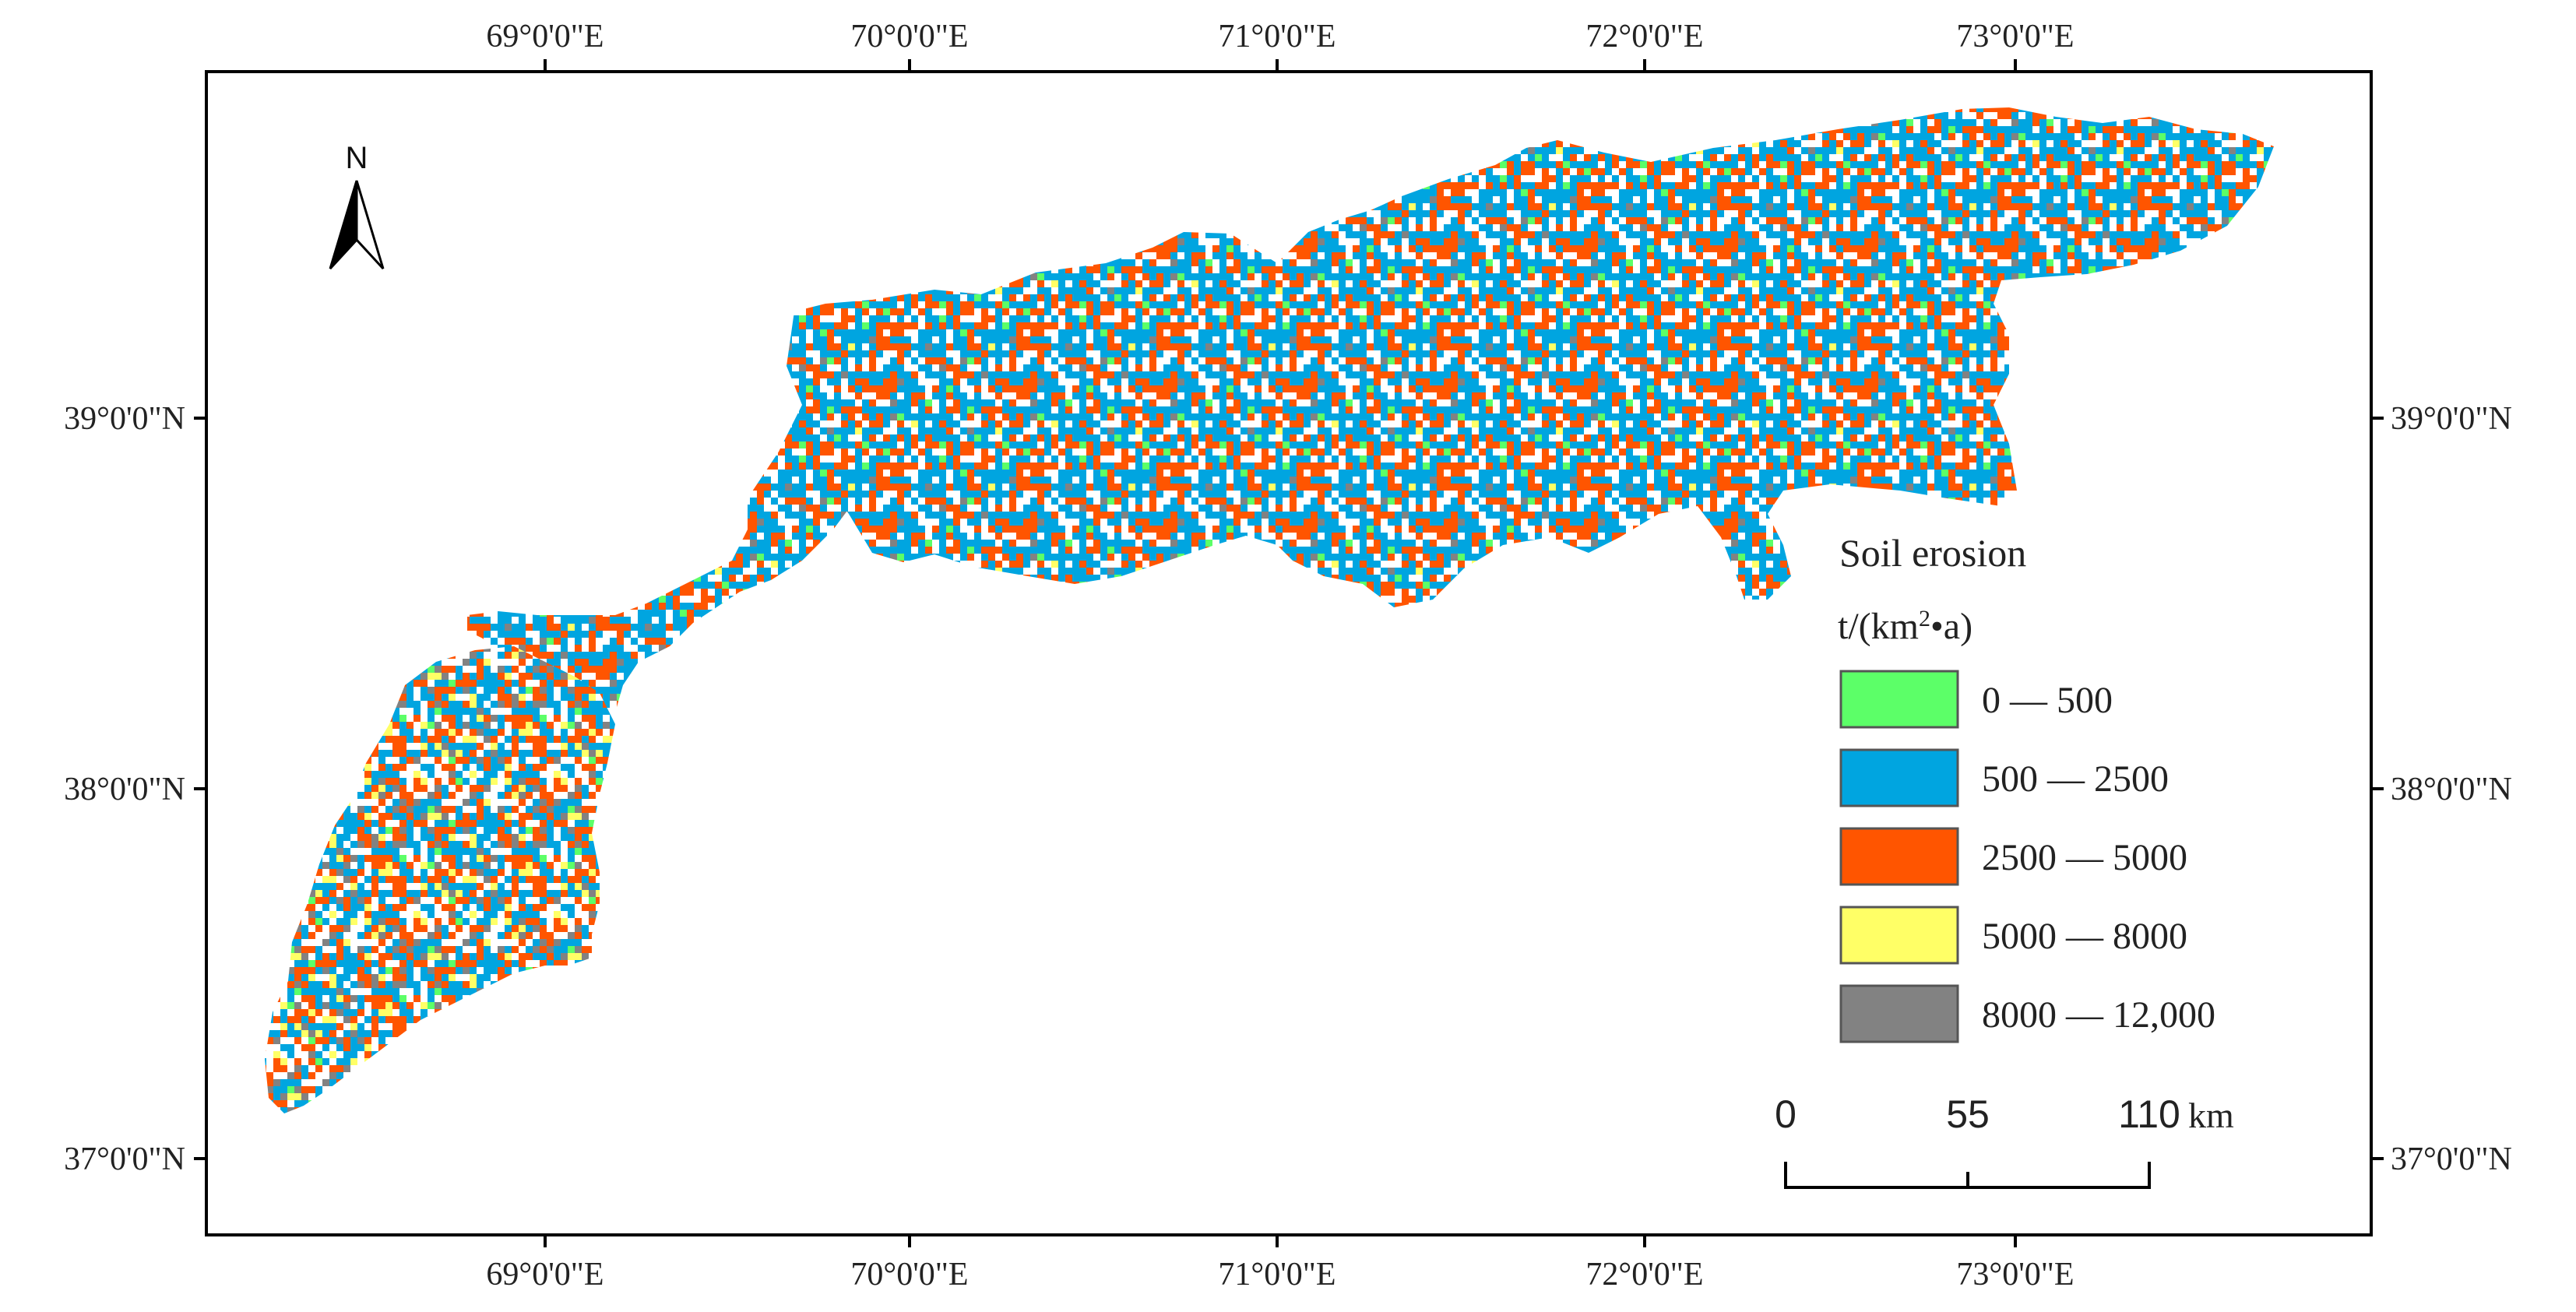 The height and width of the screenshot is (1312, 2576). I want to click on left-tick-label-2: 37°0'0"N, so click(124, 1159).